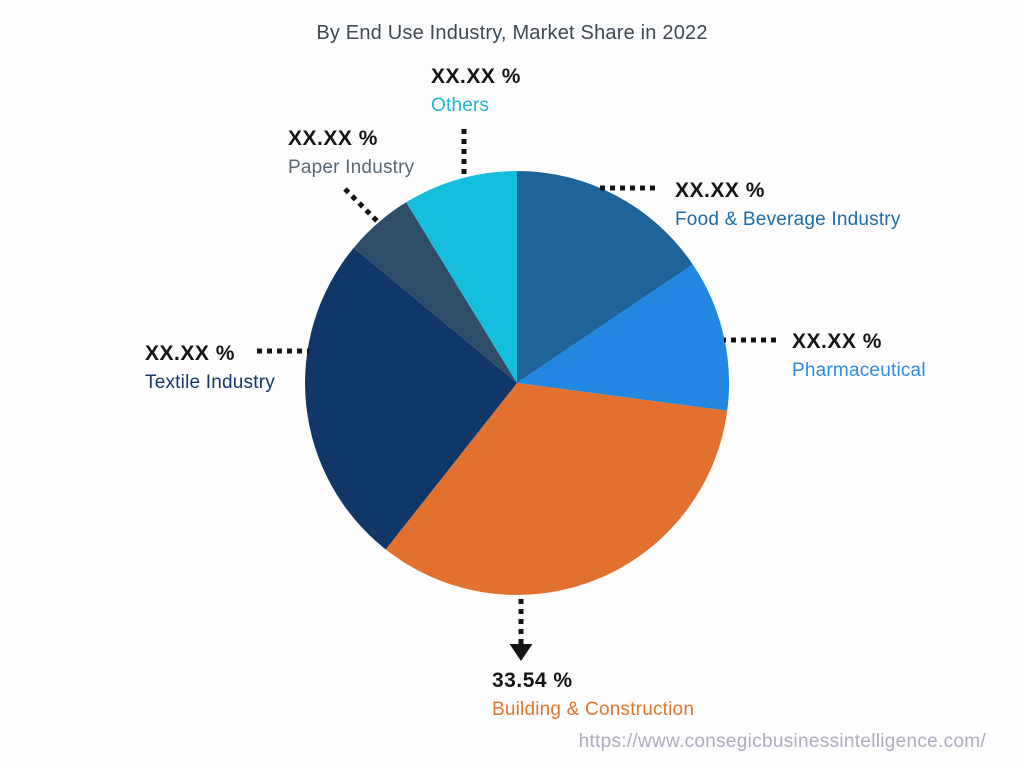  I want to click on callout-food-beverage-industry: XX.XX % Food & Beverage Industry, so click(788, 205).